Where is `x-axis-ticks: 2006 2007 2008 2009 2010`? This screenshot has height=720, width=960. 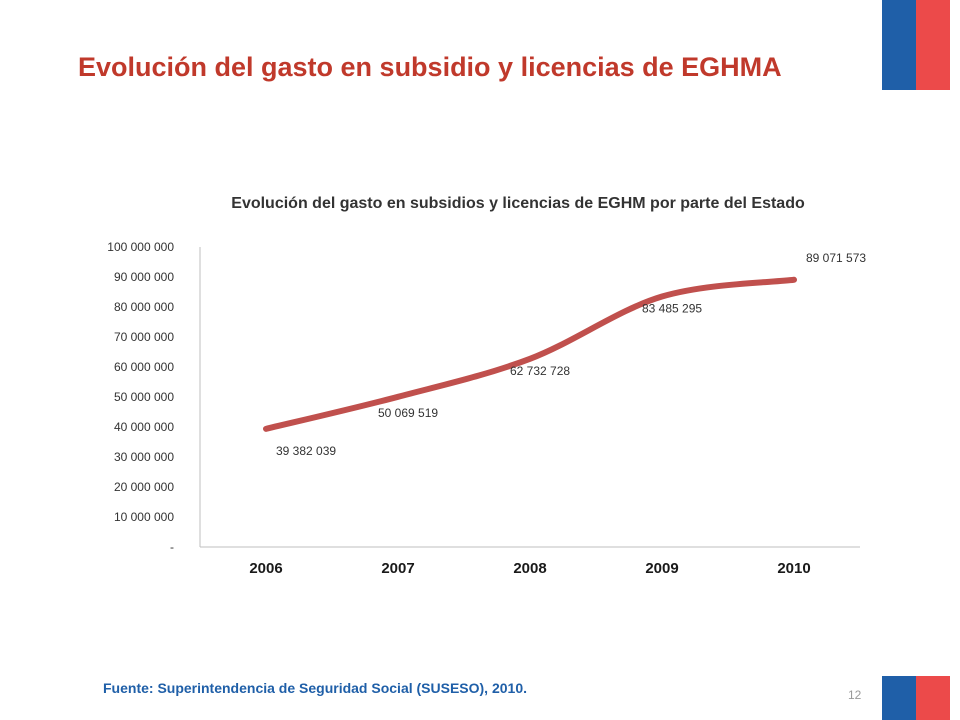 x-axis-ticks: 2006 2007 2008 2009 2010 is located at coordinates (529, 568).